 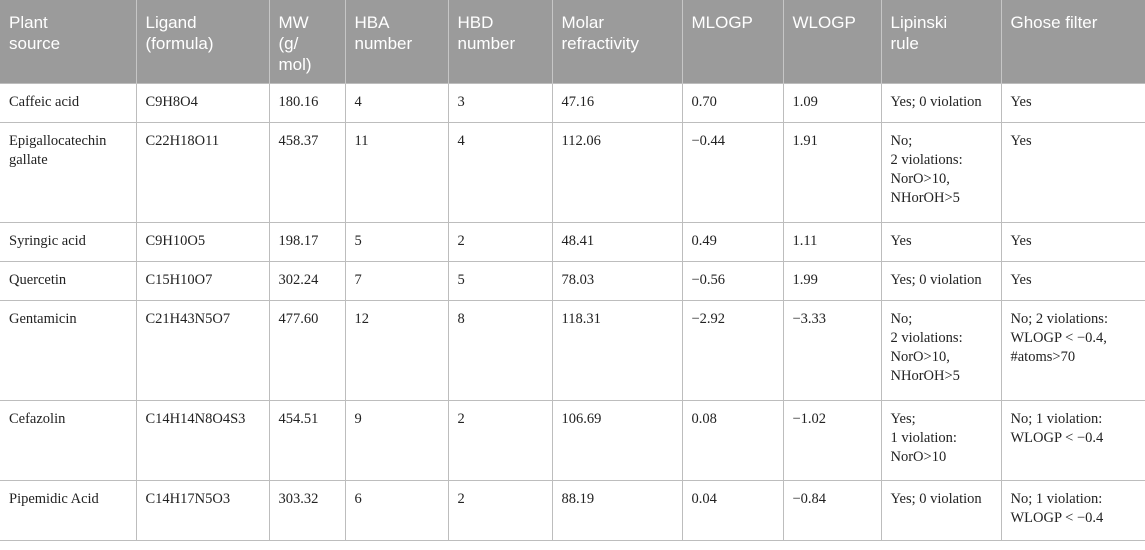 What do you see at coordinates (1072, 42) in the screenshot?
I see `col-header-ghose: Ghose filter` at bounding box center [1072, 42].